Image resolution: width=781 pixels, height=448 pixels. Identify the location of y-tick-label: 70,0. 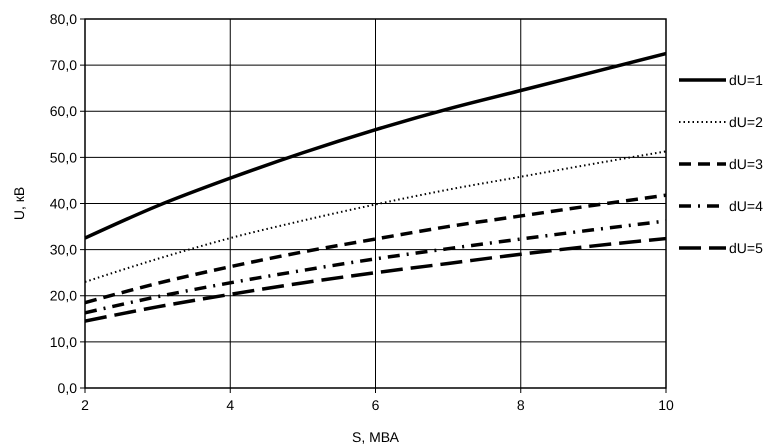
(64, 65).